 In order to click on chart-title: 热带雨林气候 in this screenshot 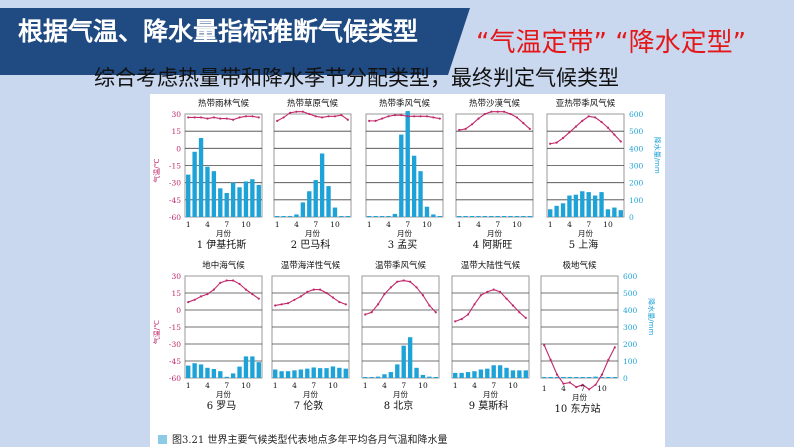, I will do `click(224, 103)`.